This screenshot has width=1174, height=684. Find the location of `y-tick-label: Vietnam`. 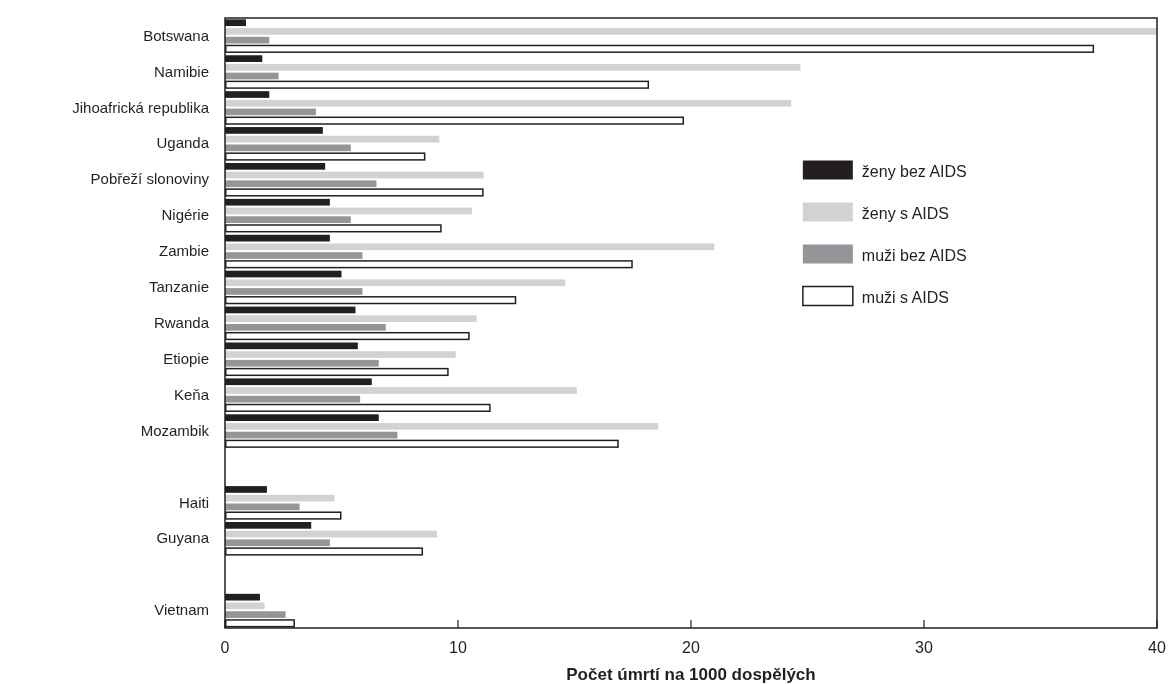

y-tick-label: Vietnam is located at coordinates (181, 610).